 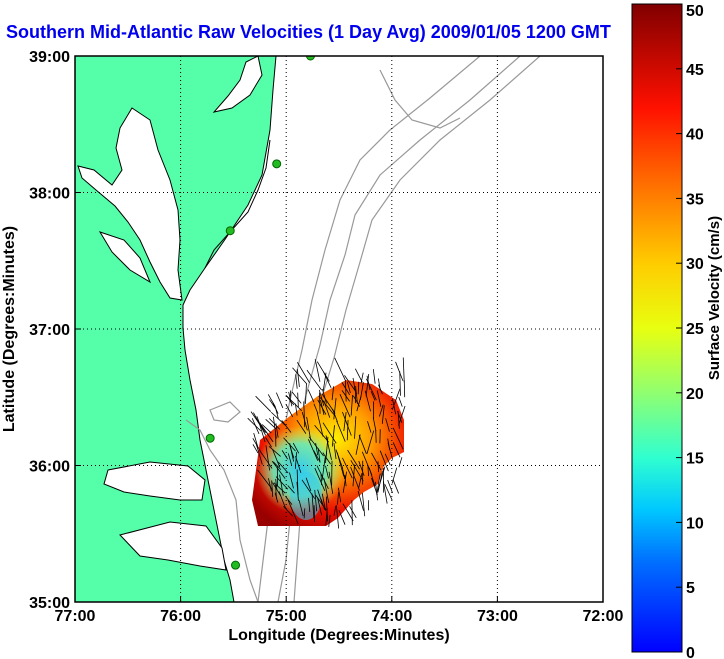 I want to click on y-tick-label: 35:00, so click(x=49, y=603).